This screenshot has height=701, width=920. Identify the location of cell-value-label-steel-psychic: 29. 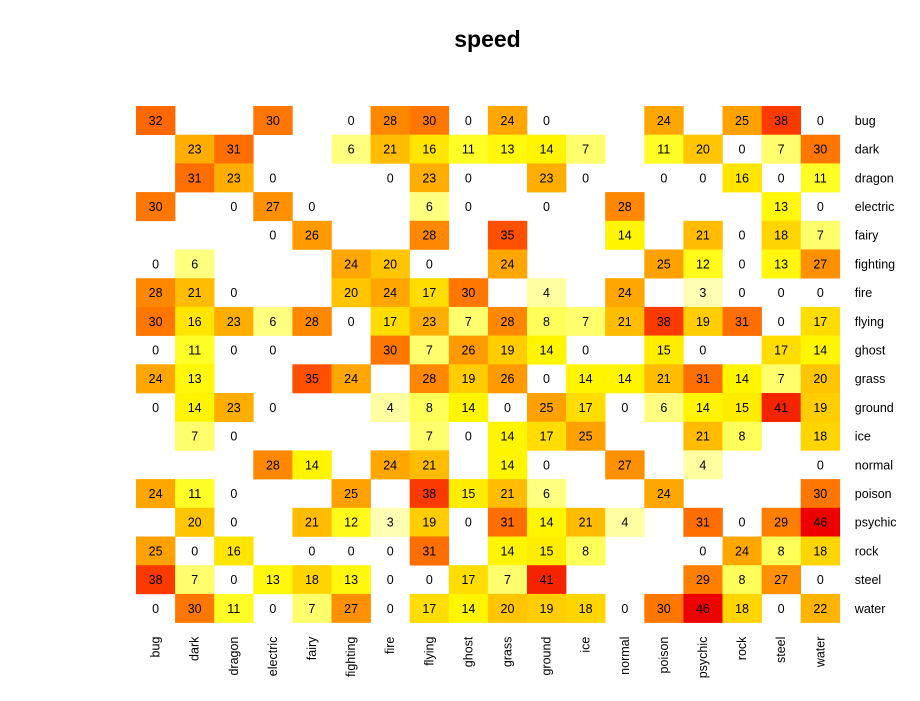
(703, 580).